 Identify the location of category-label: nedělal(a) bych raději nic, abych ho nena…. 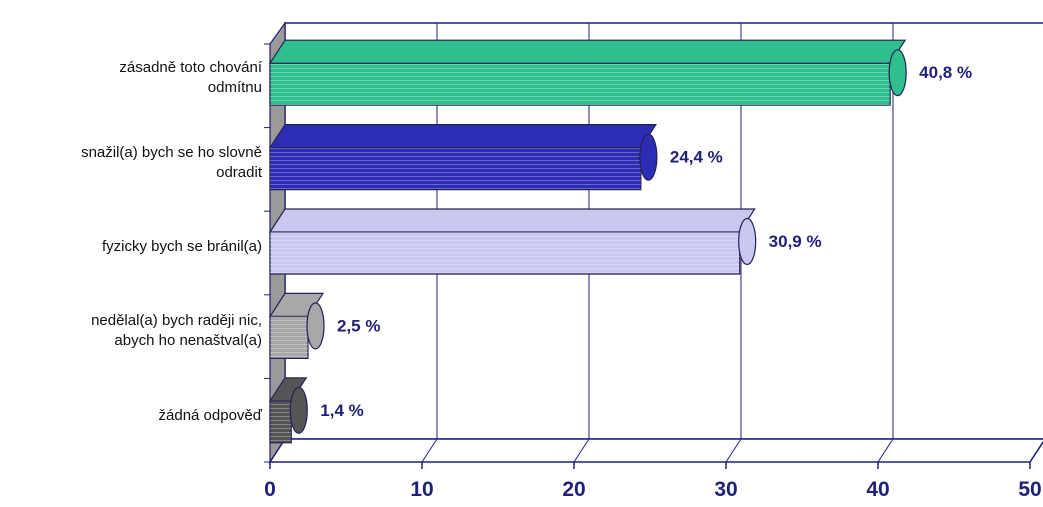
(131, 331).